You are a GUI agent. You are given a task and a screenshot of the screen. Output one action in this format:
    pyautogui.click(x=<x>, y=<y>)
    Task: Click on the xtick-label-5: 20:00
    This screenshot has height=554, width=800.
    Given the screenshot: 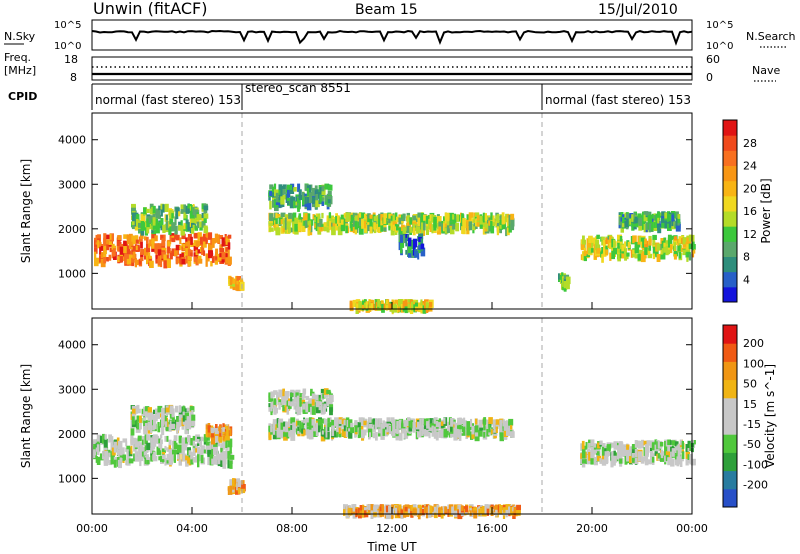 What is the action you would take?
    pyautogui.click(x=592, y=528)
    